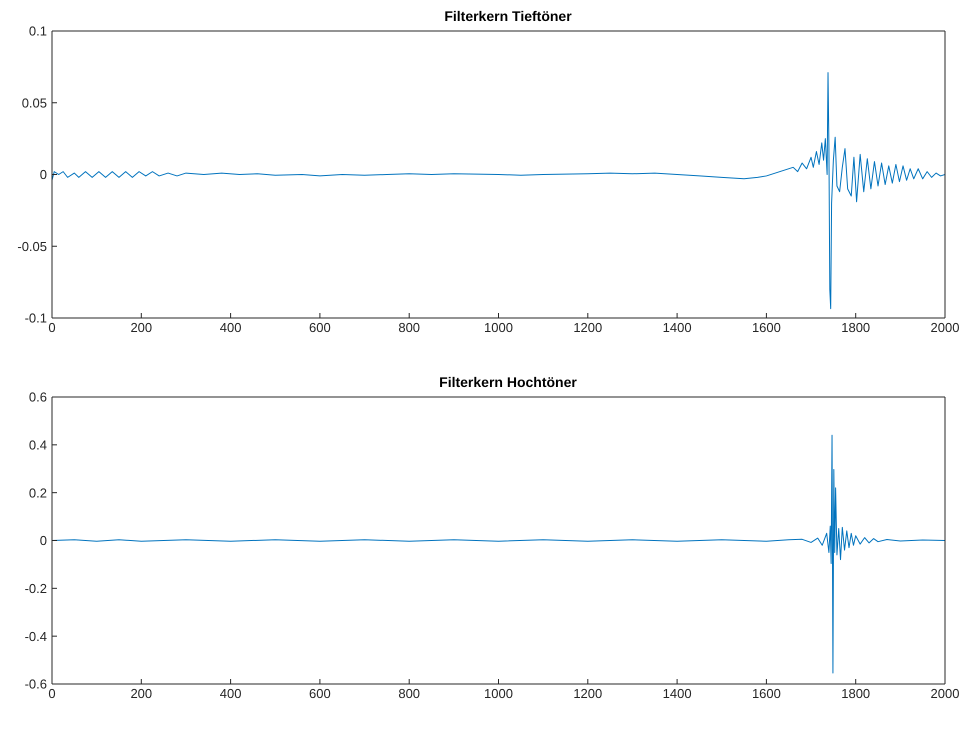 This screenshot has width=974, height=740. Describe the element at coordinates (35, 588) in the screenshot. I see `y-tick-label: -0.2` at that location.